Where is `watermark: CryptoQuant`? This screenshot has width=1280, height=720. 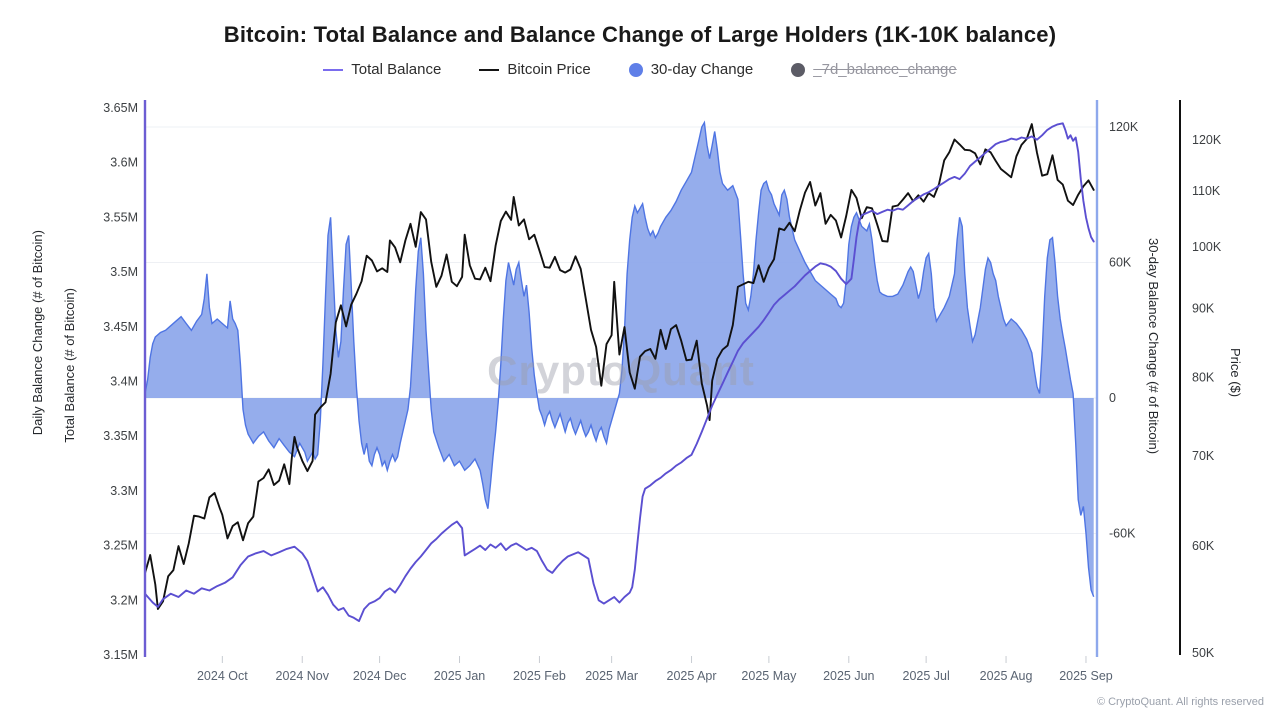 watermark: CryptoQuant is located at coordinates (621, 370).